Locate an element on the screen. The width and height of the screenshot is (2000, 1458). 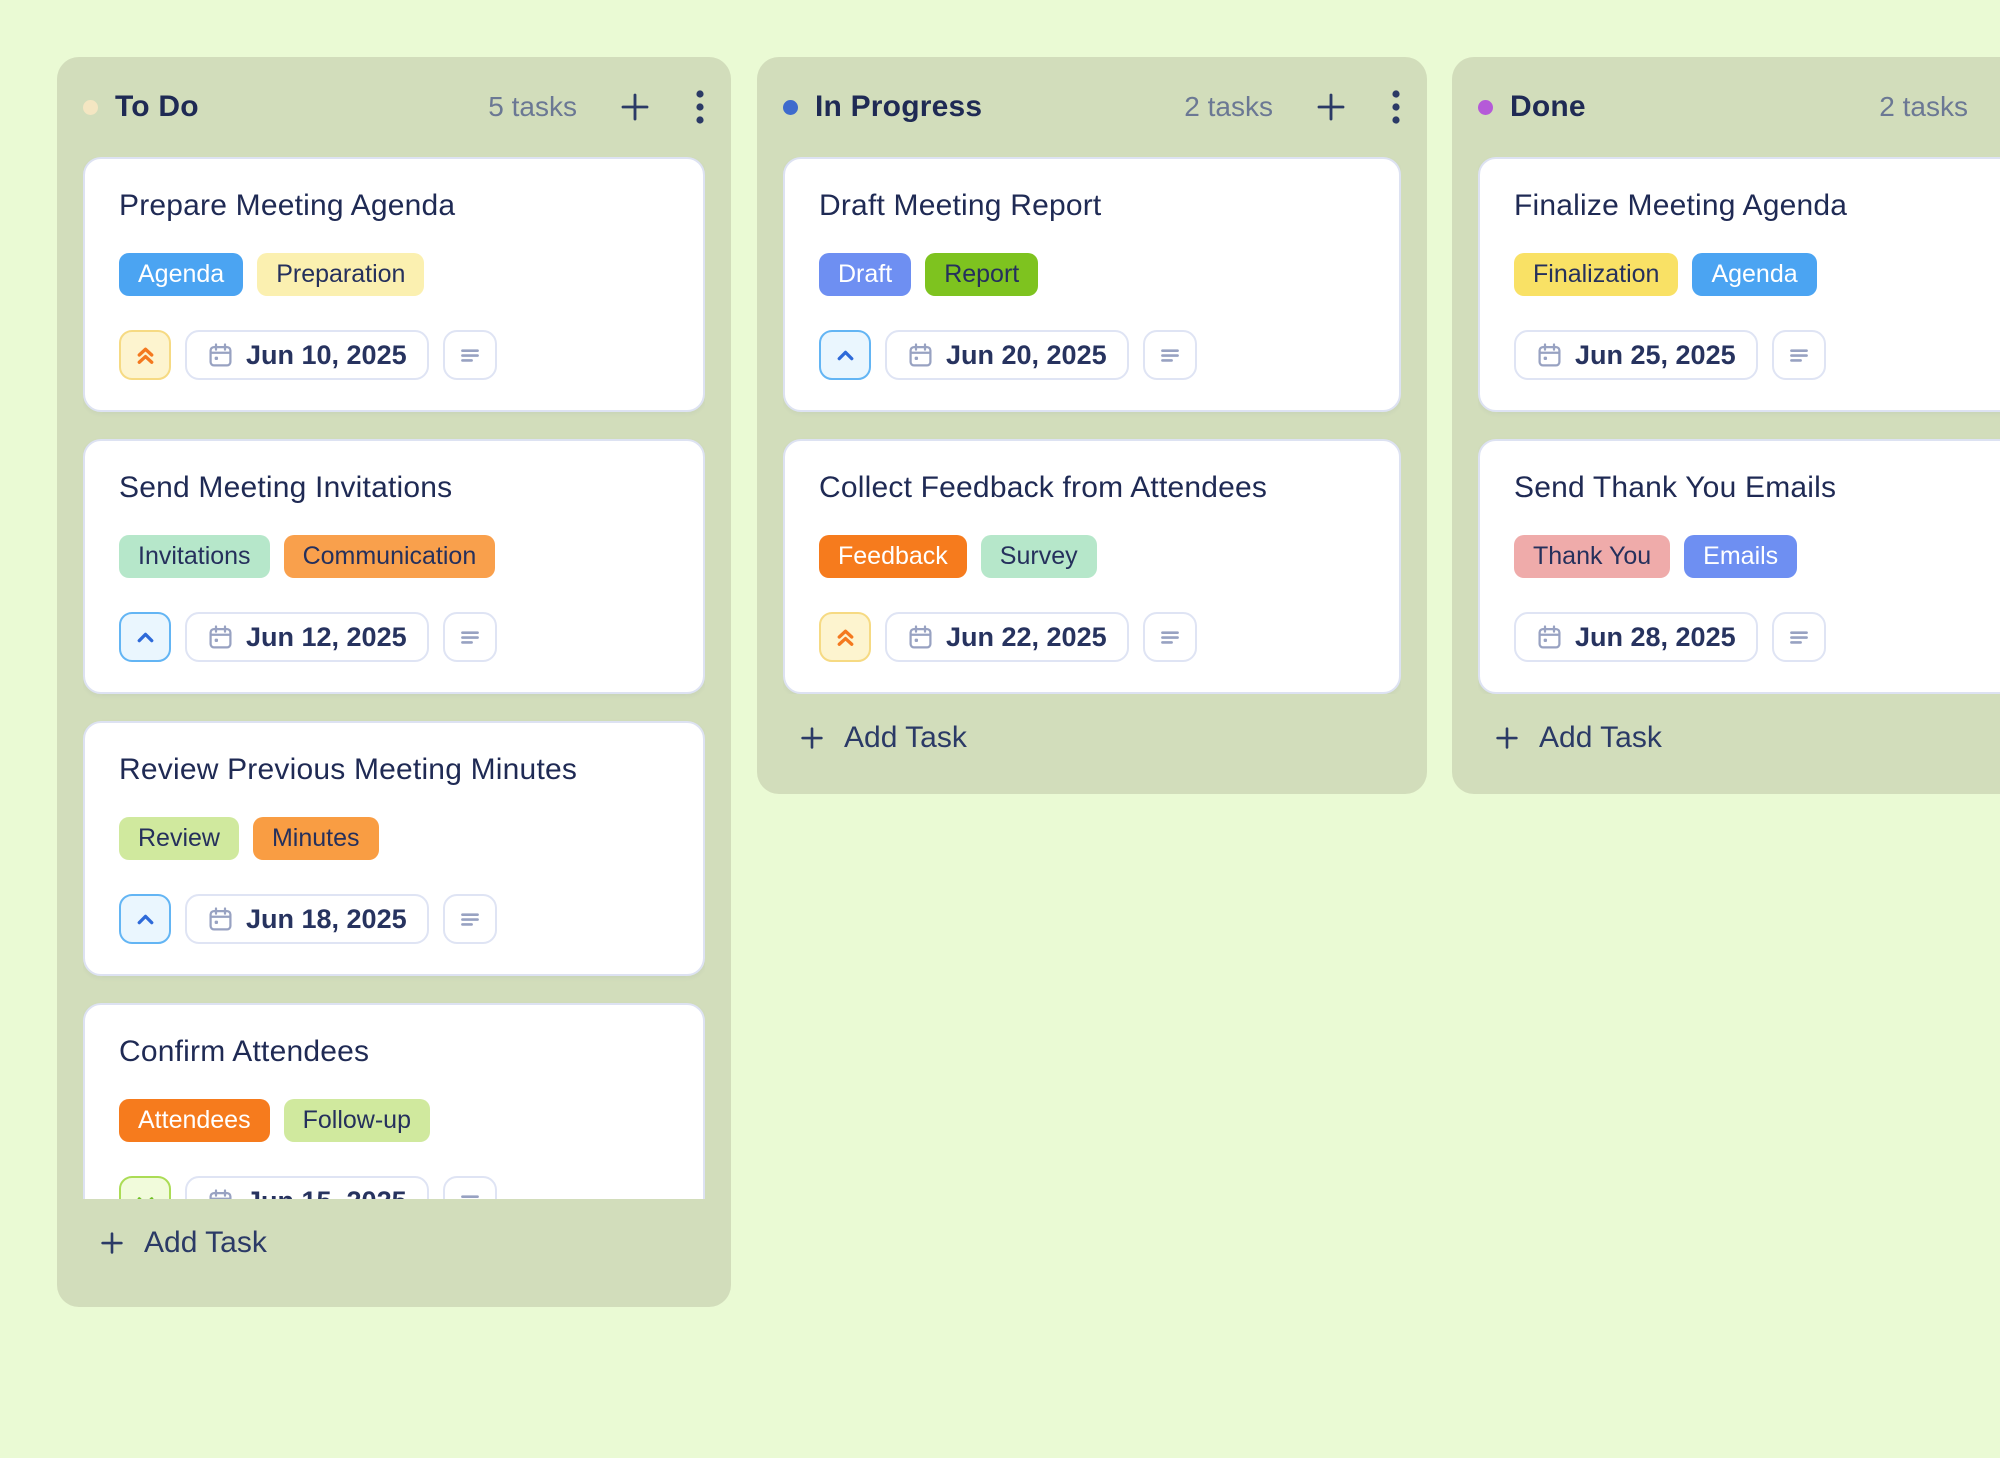
task-meta: Jun 15, 2025 is located at coordinates (394, 1187).